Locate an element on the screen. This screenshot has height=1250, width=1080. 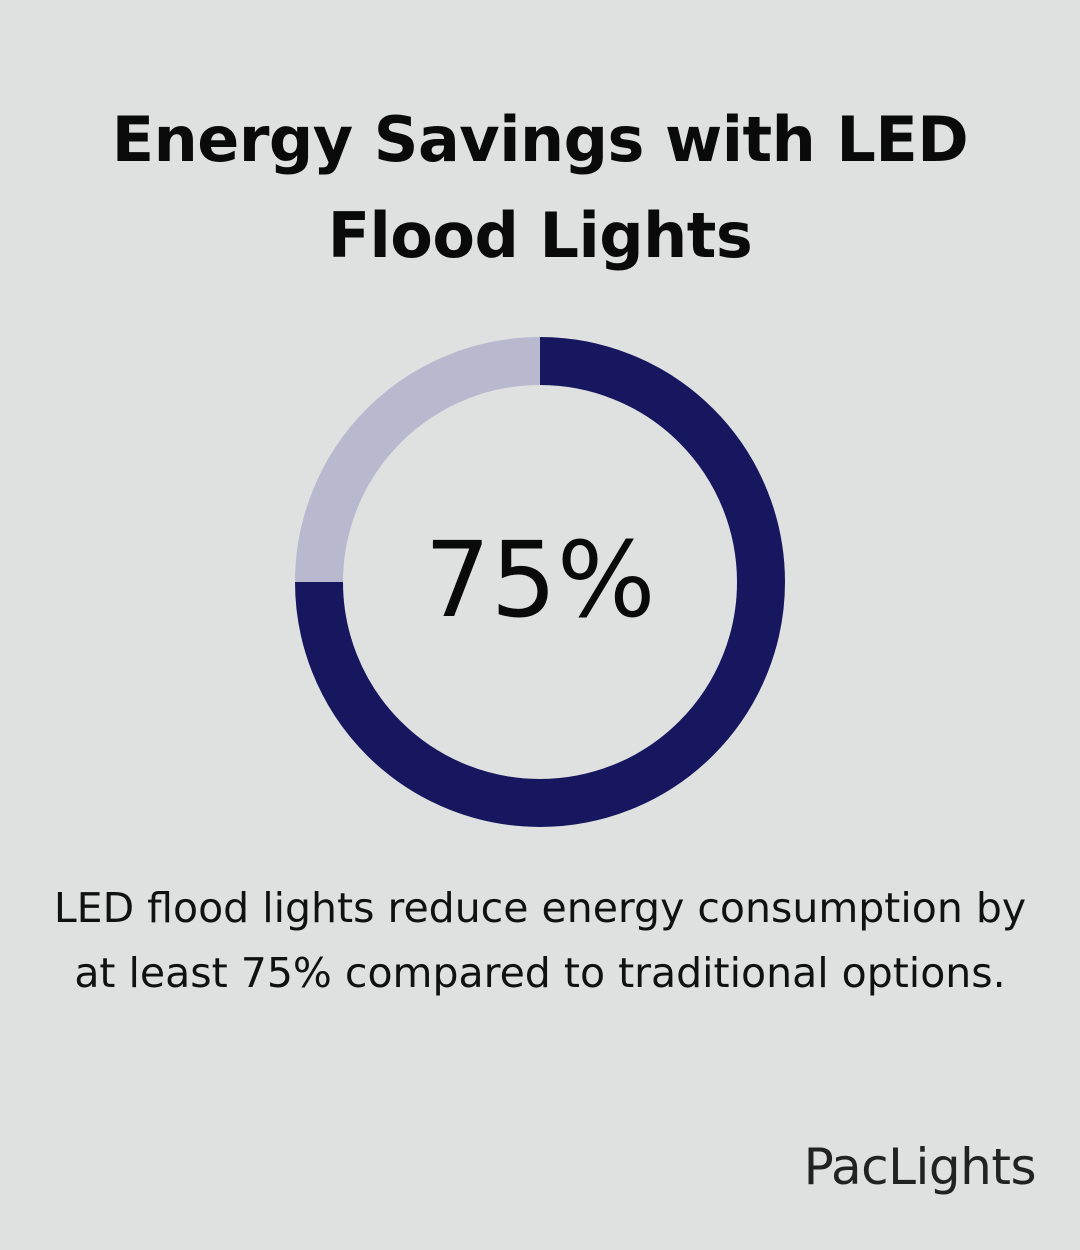
donut-center-value: 75% is located at coordinates (540, 580).